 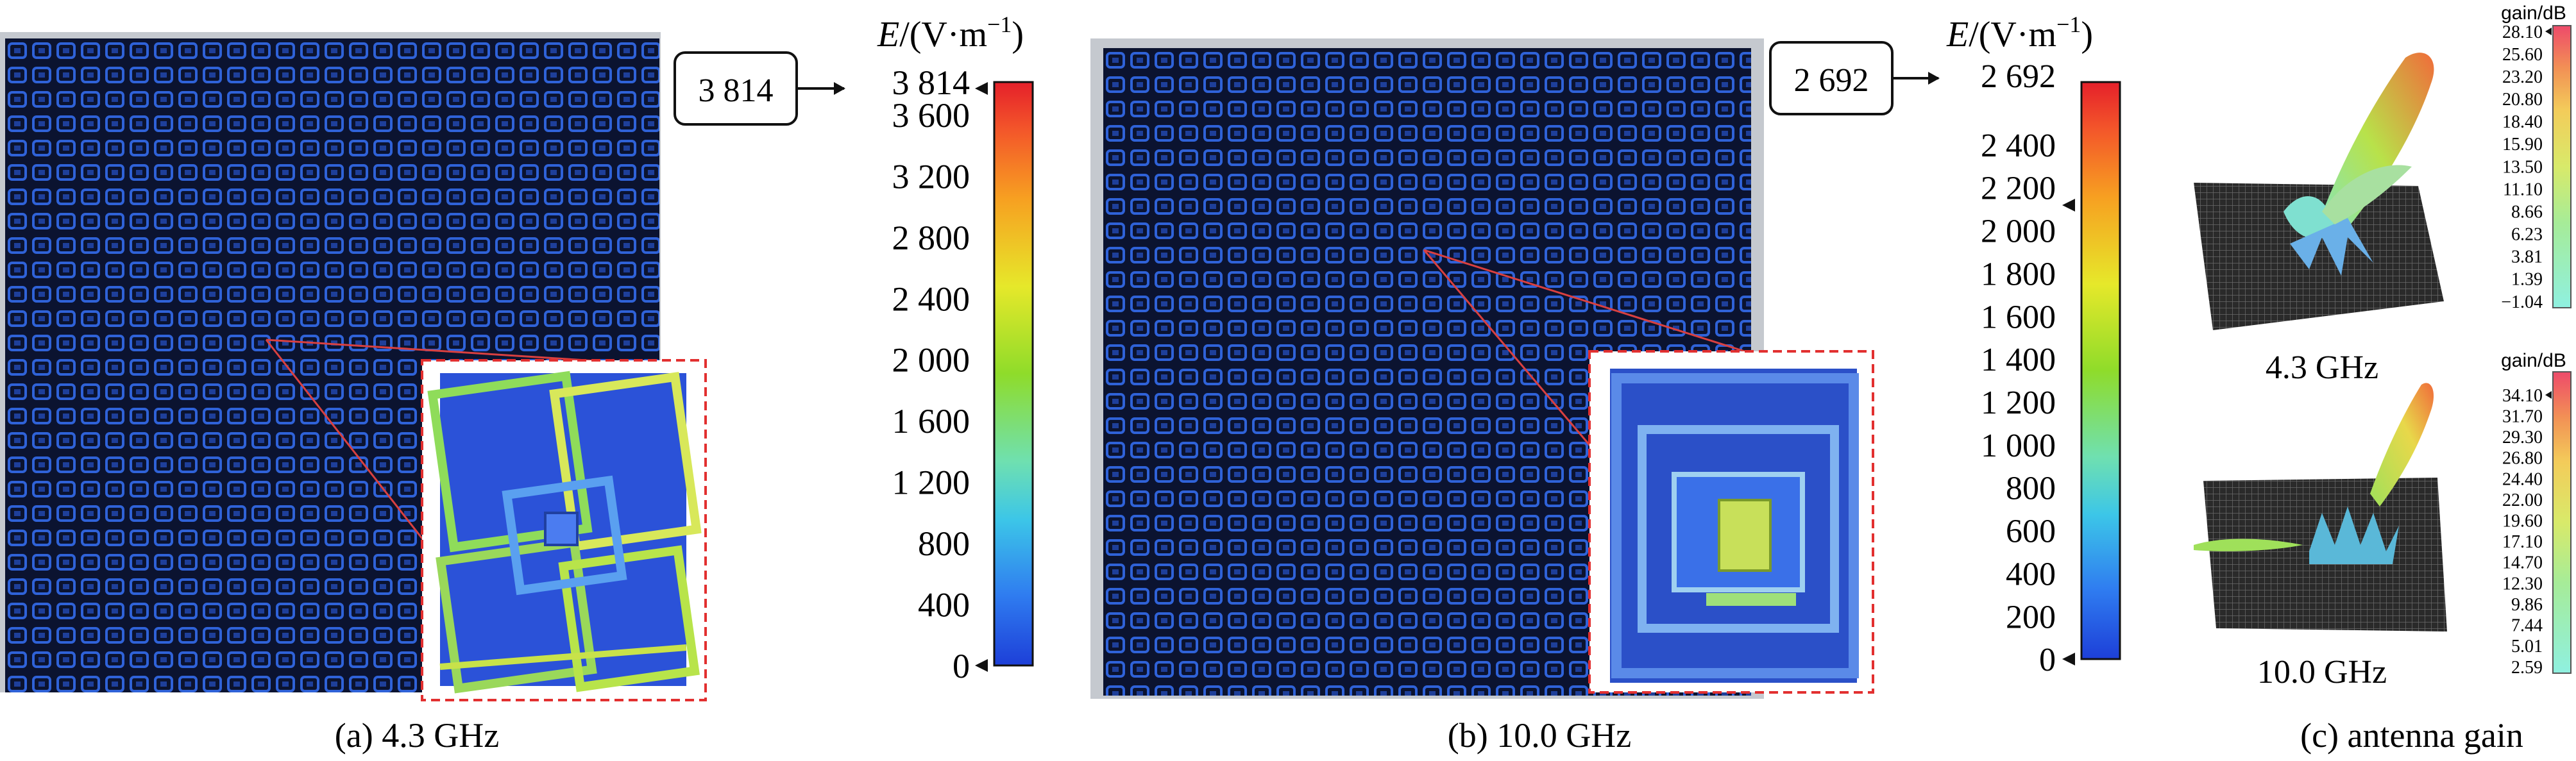 I want to click on tick-label: 11.10, so click(x=2523, y=189).